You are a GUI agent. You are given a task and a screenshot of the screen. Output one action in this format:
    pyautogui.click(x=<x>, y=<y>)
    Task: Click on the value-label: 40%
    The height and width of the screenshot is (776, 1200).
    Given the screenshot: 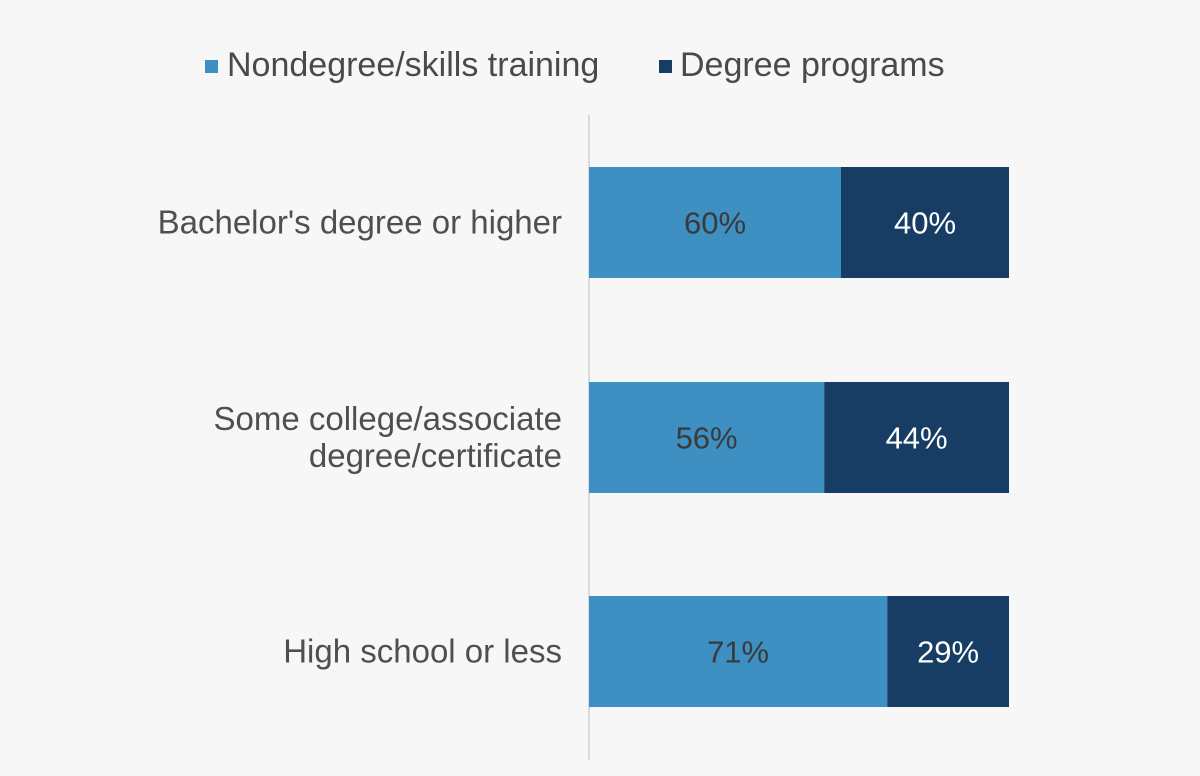 What is the action you would take?
    pyautogui.click(x=925, y=223)
    